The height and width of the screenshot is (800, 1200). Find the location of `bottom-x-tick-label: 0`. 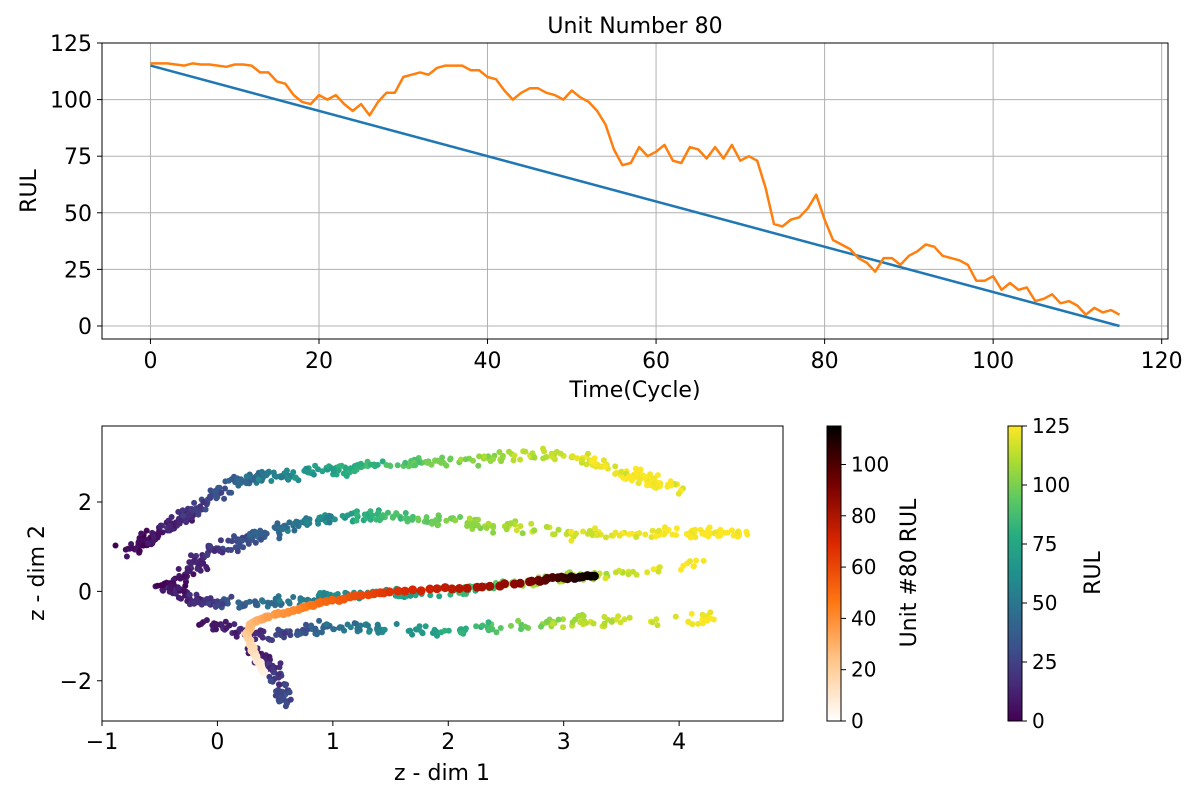

bottom-x-tick-label: 0 is located at coordinates (217, 742).